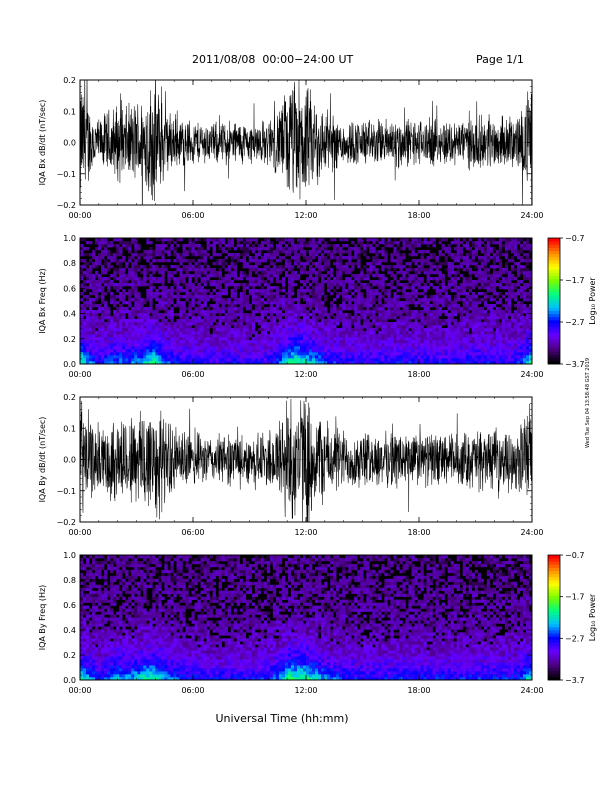 Image resolution: width=612 pixels, height=792 pixels. What do you see at coordinates (79, 690) in the screenshot?
I see `x-tick-label: 00:00` at bounding box center [79, 690].